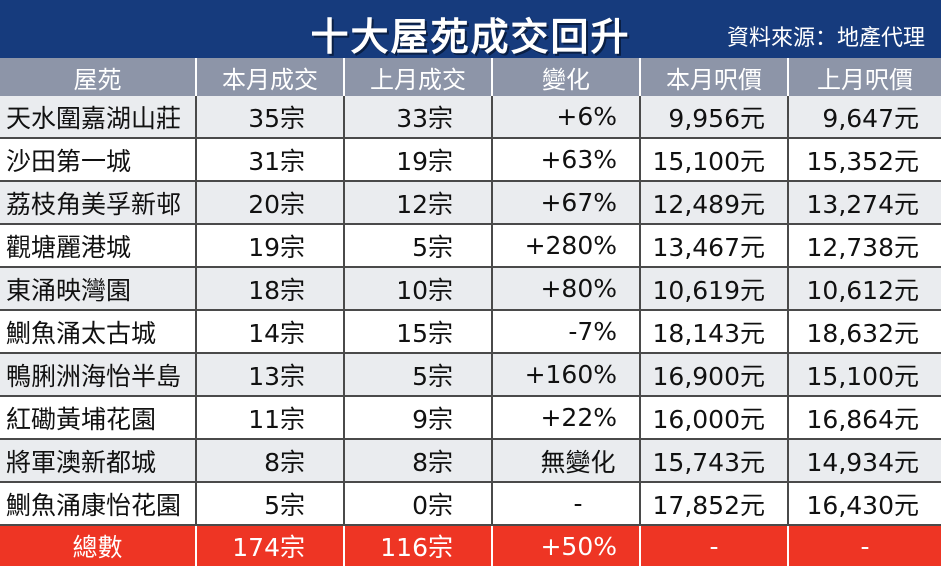  I want to click on table-row: 鴨脷洲海怡半島 13宗 5宗 +160% 16,900元 15,100元, so click(470, 375).